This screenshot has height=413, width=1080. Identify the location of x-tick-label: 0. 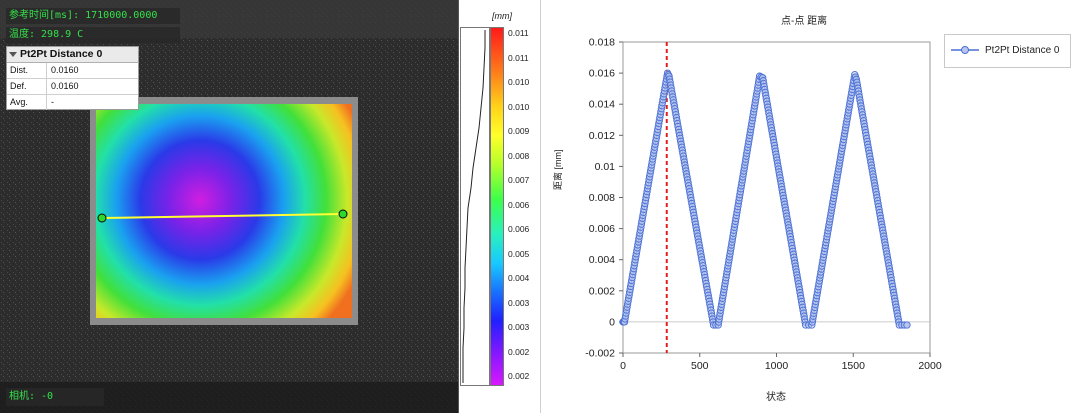
(623, 366).